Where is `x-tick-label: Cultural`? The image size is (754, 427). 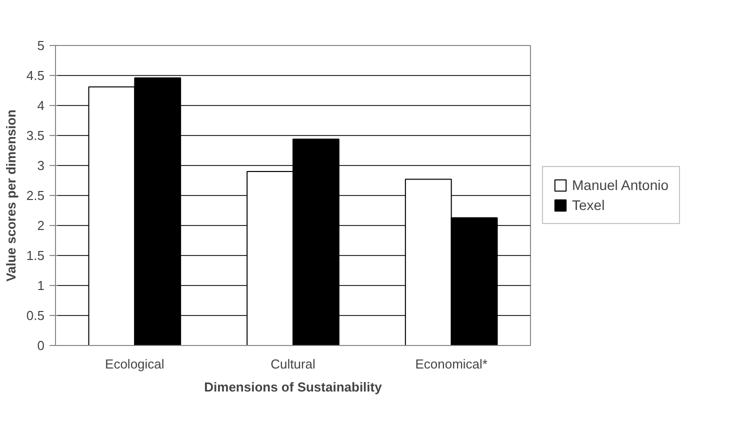
x-tick-label: Cultural is located at coordinates (293, 364).